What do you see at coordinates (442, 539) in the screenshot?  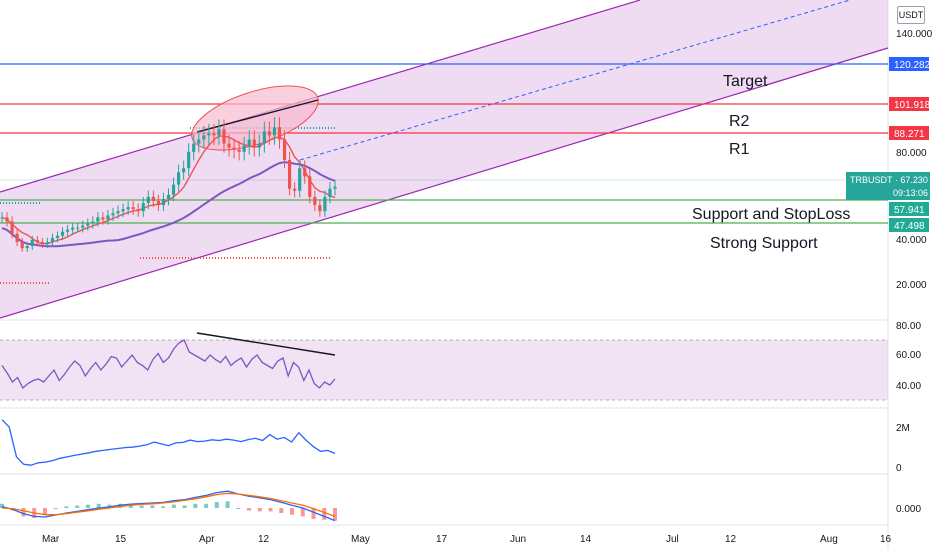 I see `time-tick: 17` at bounding box center [442, 539].